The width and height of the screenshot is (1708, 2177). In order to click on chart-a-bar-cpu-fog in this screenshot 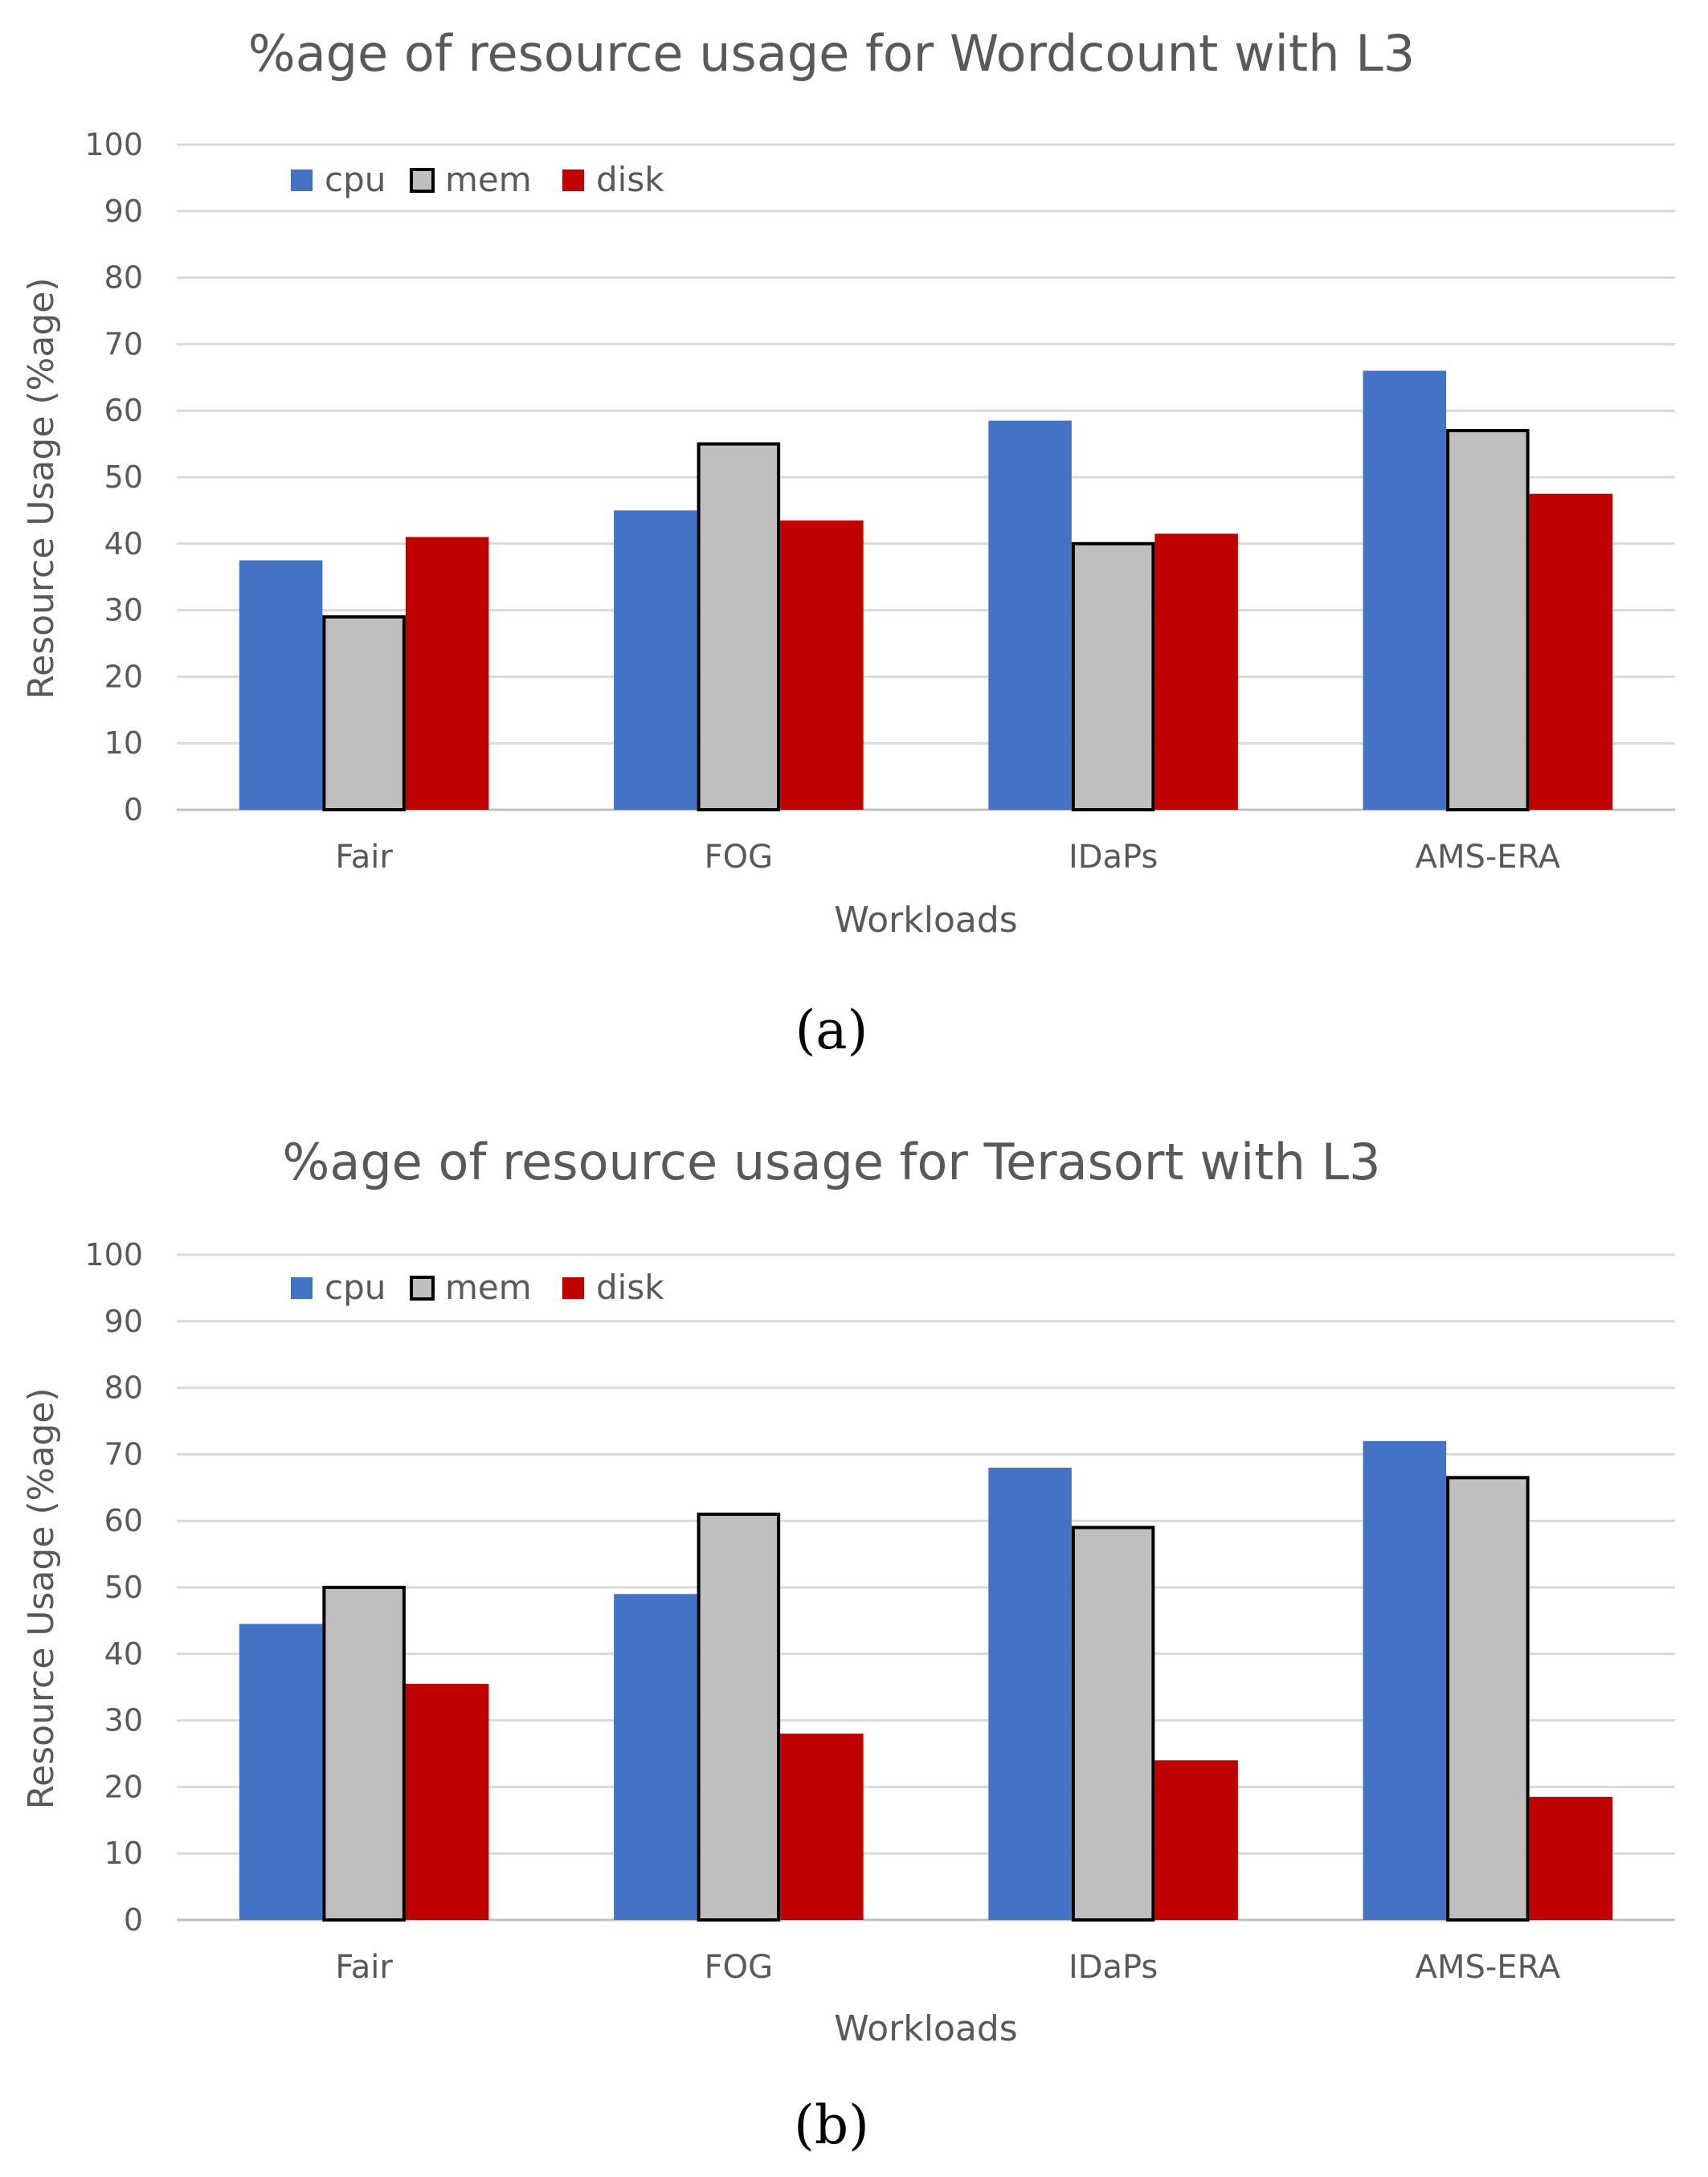, I will do `click(655, 660)`.